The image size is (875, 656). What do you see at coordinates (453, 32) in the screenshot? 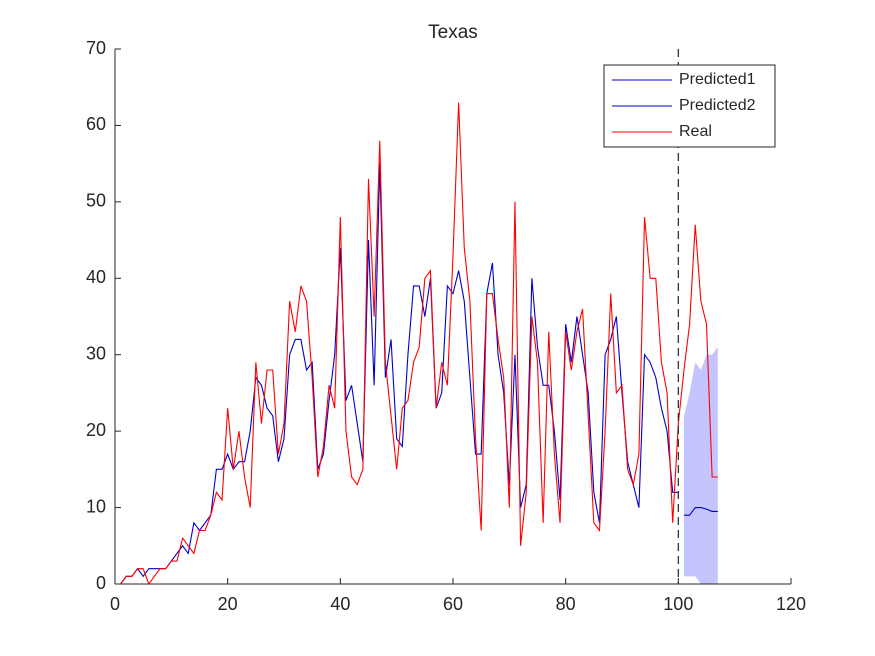
I see `chart-title: Texas` at bounding box center [453, 32].